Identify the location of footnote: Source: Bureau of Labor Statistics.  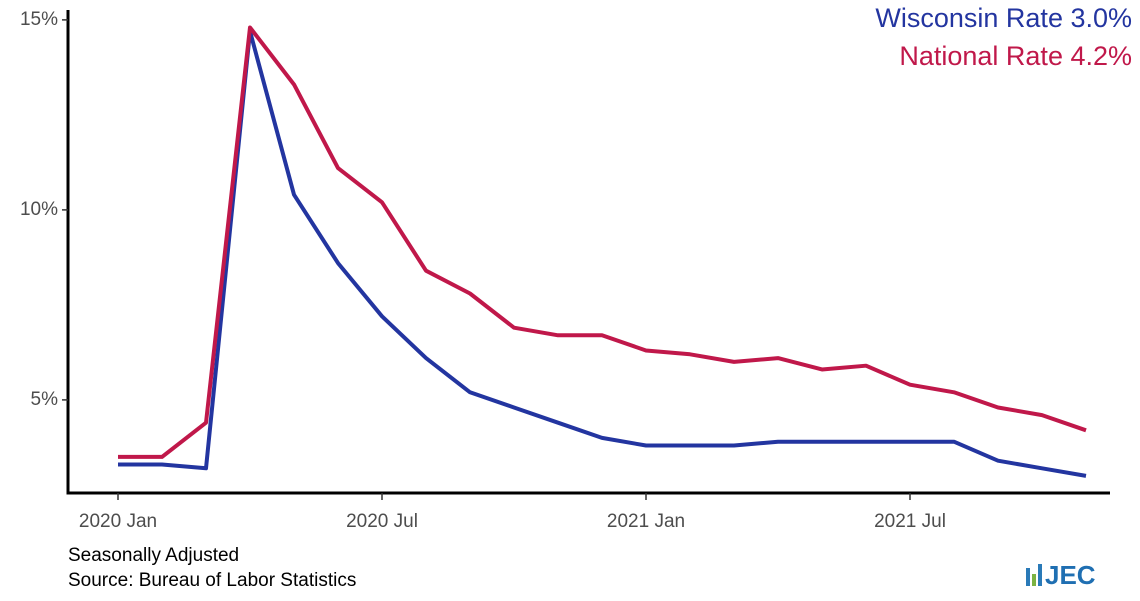
(212, 580).